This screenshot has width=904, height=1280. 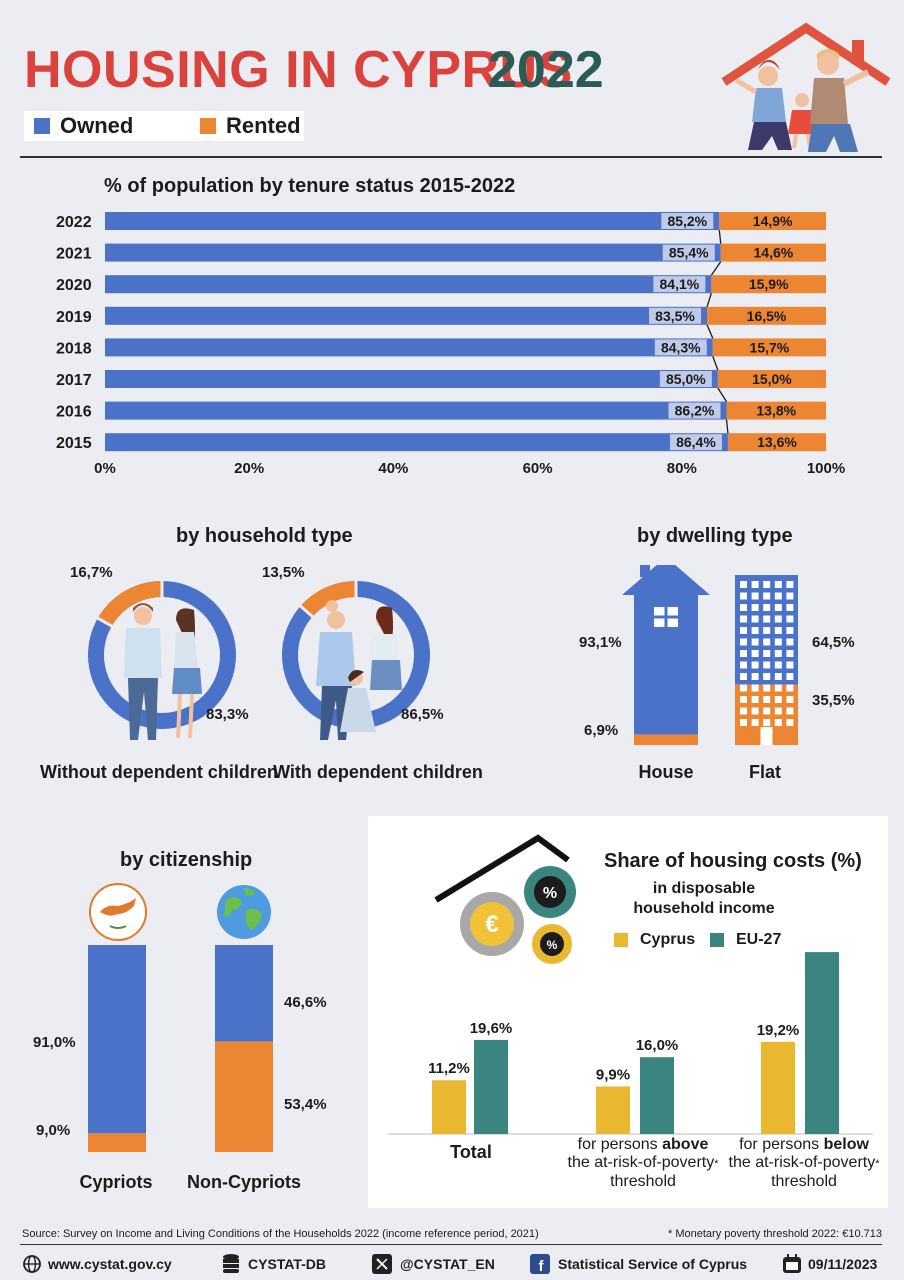 I want to click on tenure-year-label: 2017, so click(x=74, y=380).